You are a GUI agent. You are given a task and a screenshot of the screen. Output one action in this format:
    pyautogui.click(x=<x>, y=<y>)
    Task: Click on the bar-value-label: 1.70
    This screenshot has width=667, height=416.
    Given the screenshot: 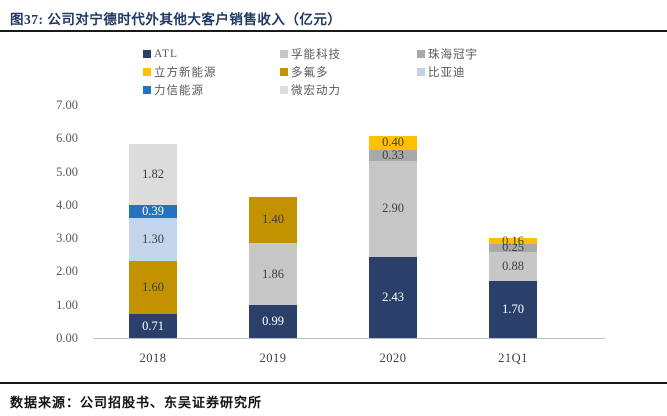 What is the action you would take?
    pyautogui.click(x=513, y=309)
    